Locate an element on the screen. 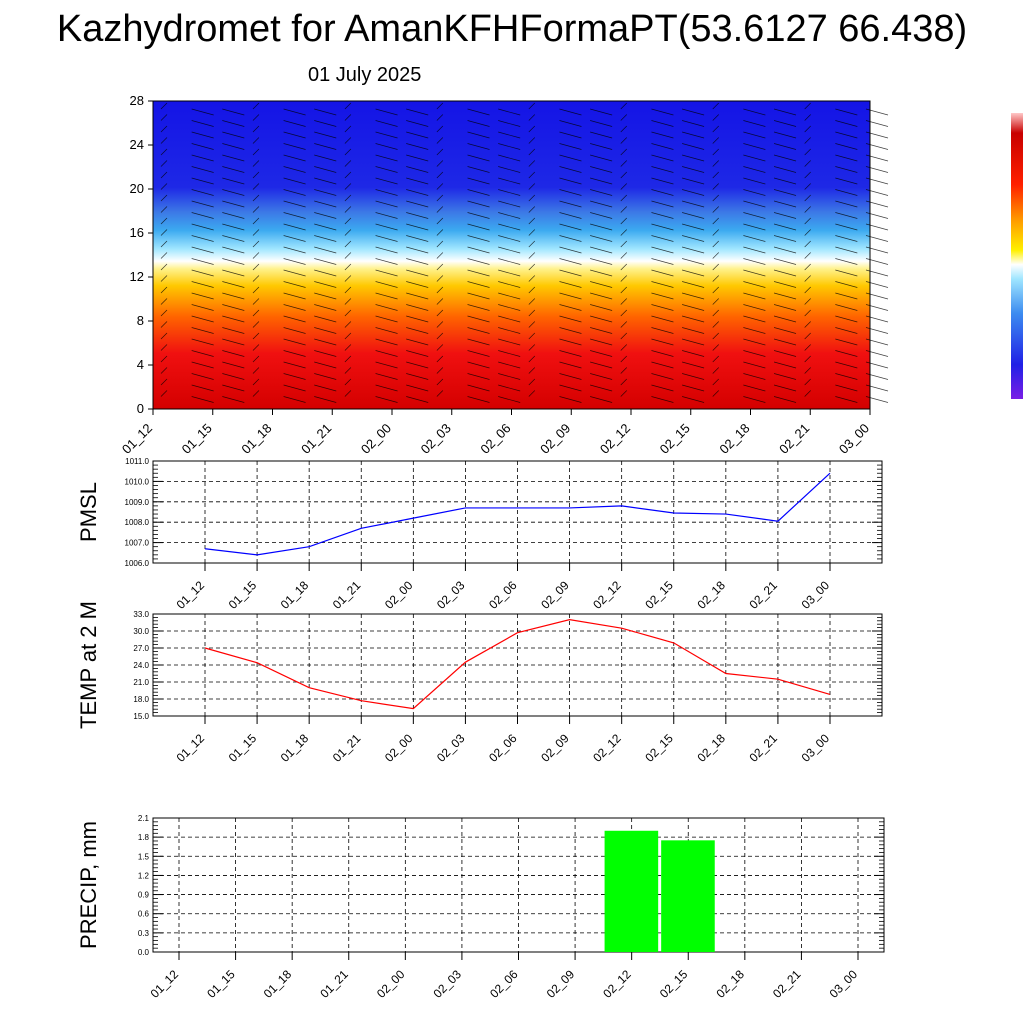  y-axis-title: PMSL is located at coordinates (88, 512).